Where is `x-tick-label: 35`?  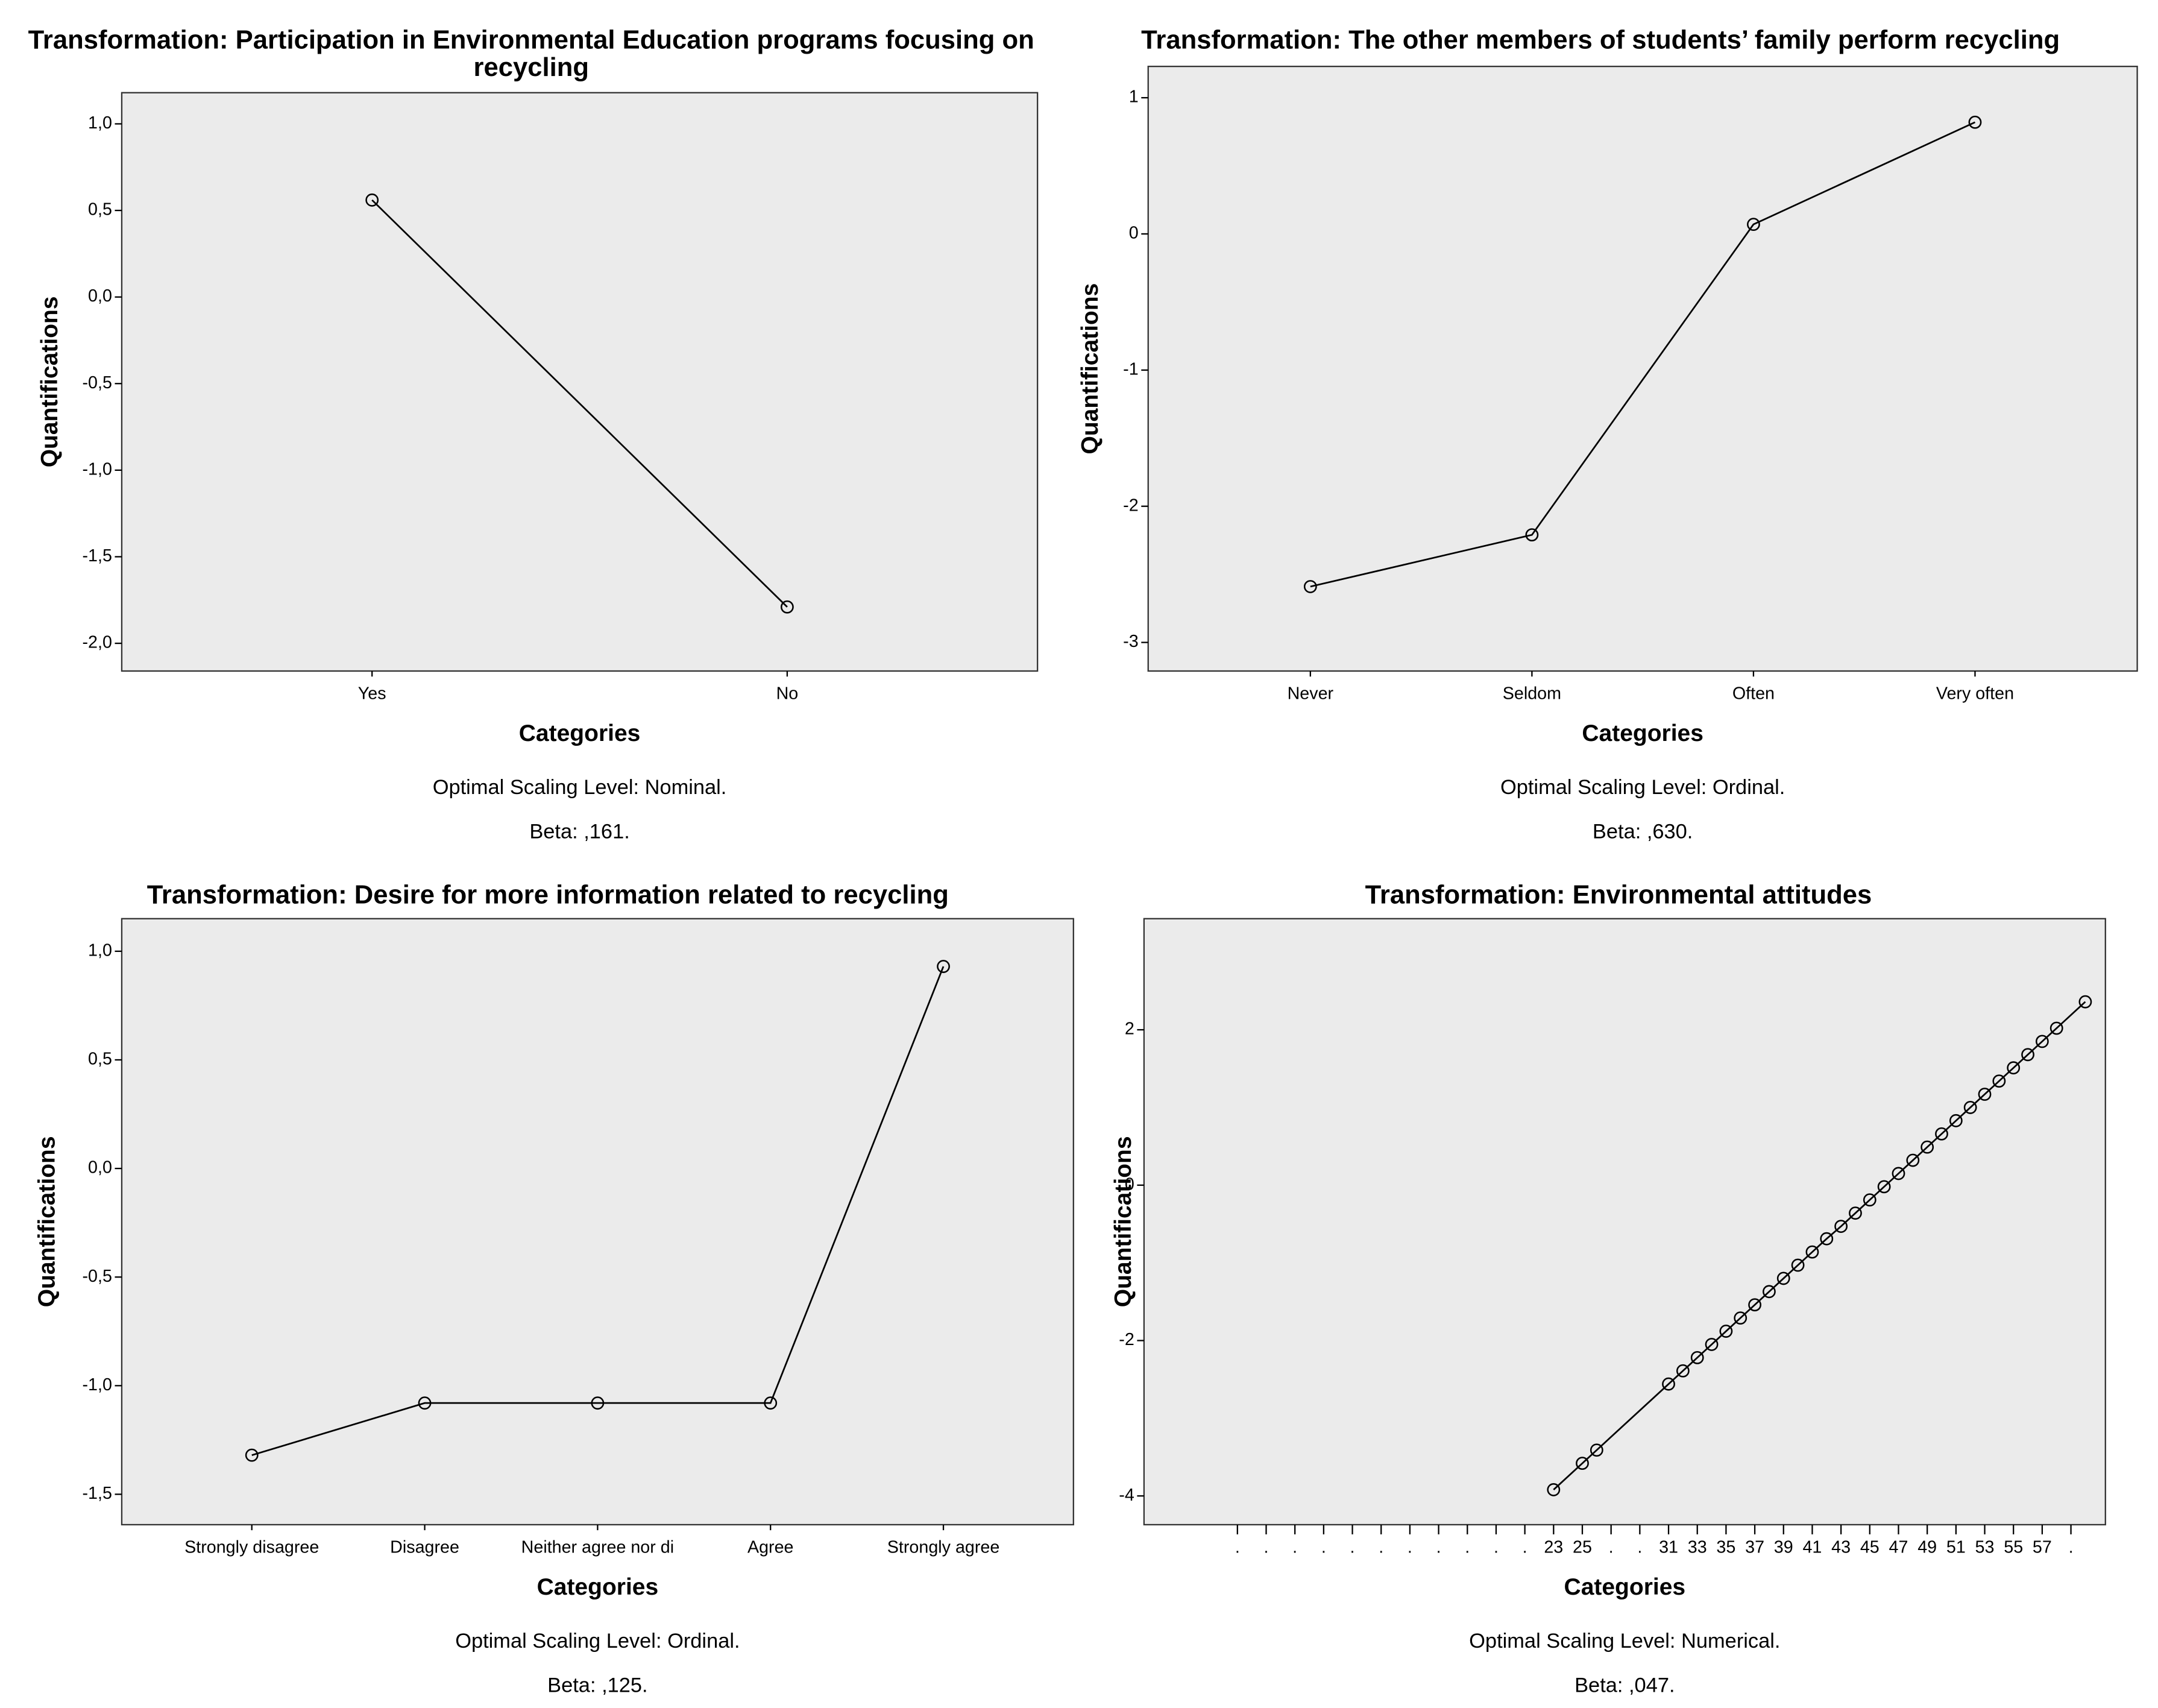
x-tick-label: 35 is located at coordinates (1725, 1547).